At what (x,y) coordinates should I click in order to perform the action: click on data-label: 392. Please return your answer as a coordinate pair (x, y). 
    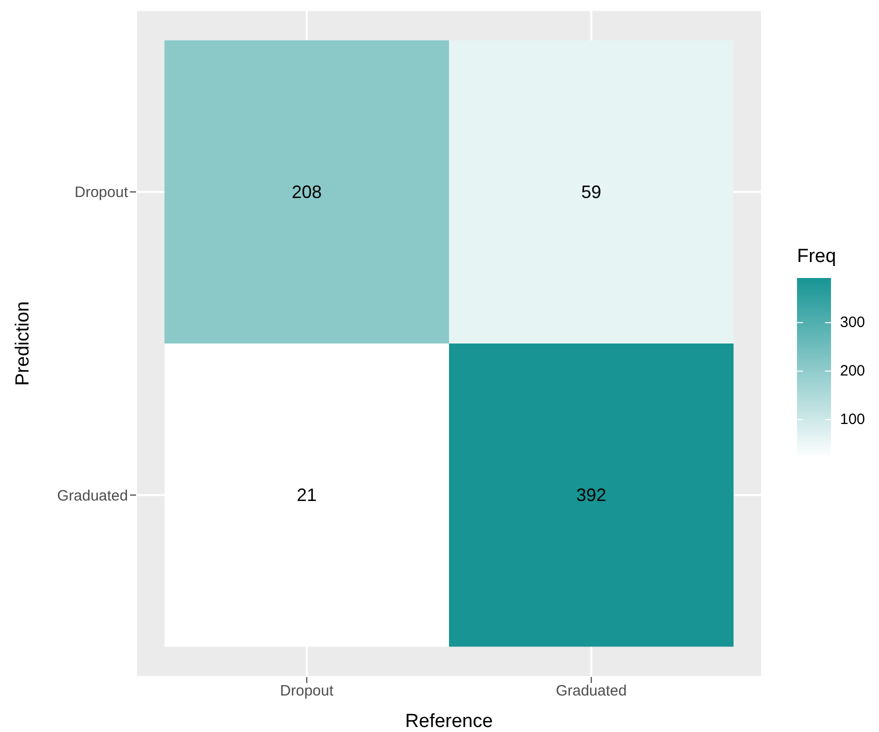
    Looking at the image, I should click on (591, 495).